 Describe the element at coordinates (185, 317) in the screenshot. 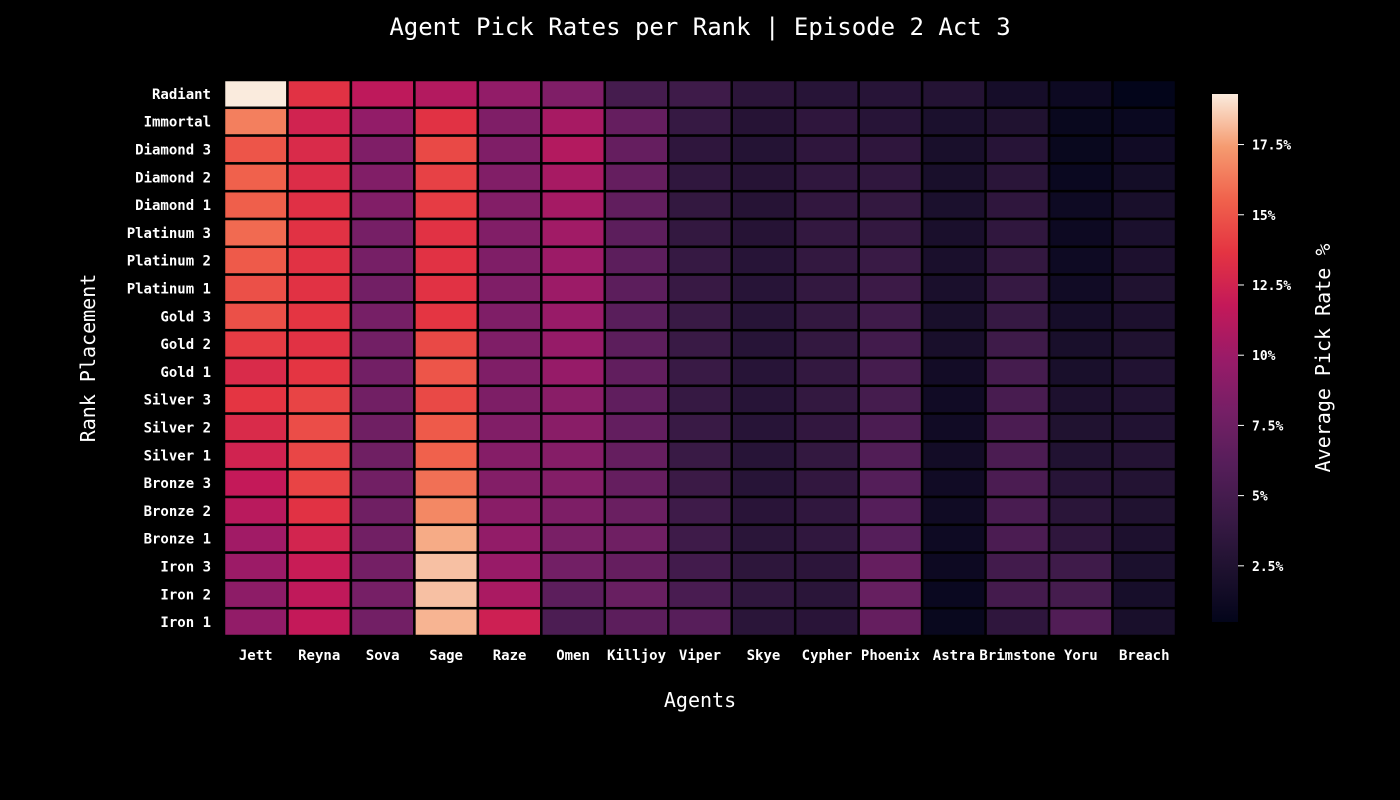

I see `y-tick-label: Gold 3` at that location.